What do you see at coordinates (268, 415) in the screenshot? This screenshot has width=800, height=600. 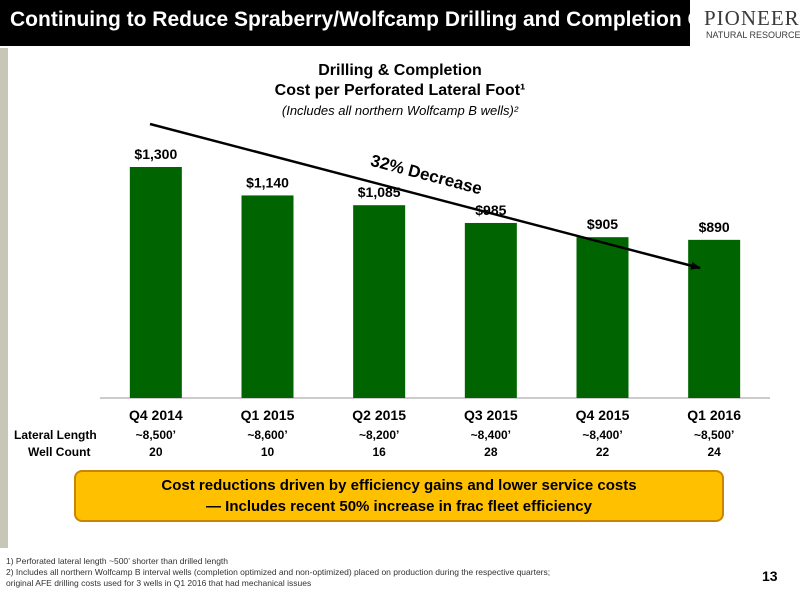 I see `x-tick-label: Q1 2015` at bounding box center [268, 415].